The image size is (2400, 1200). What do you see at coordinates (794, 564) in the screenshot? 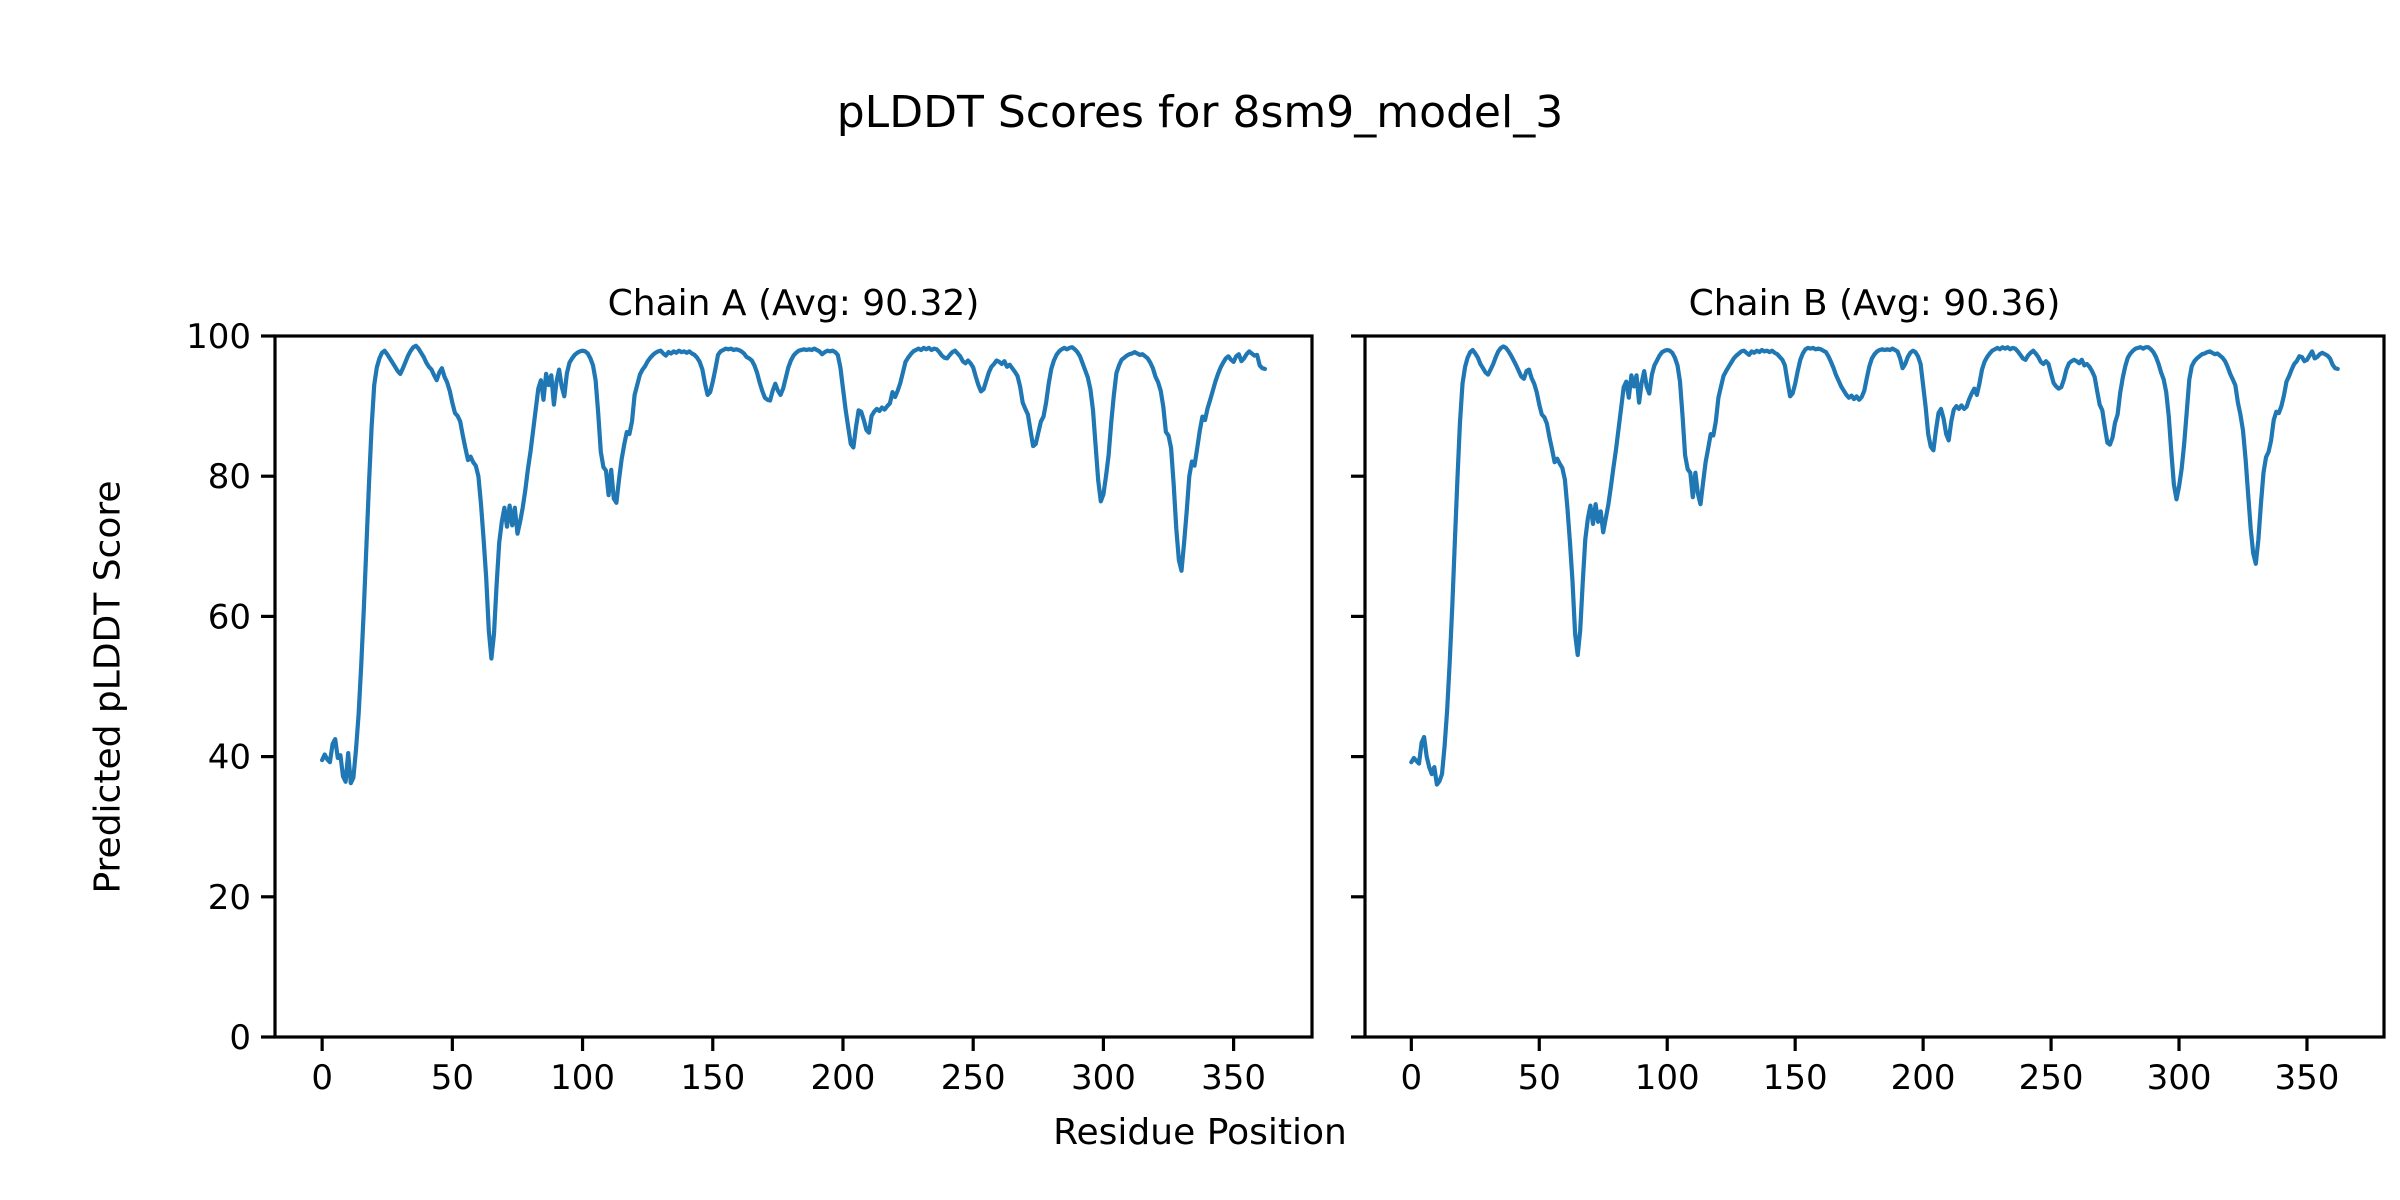
I see `plddt-line-chain-a` at bounding box center [794, 564].